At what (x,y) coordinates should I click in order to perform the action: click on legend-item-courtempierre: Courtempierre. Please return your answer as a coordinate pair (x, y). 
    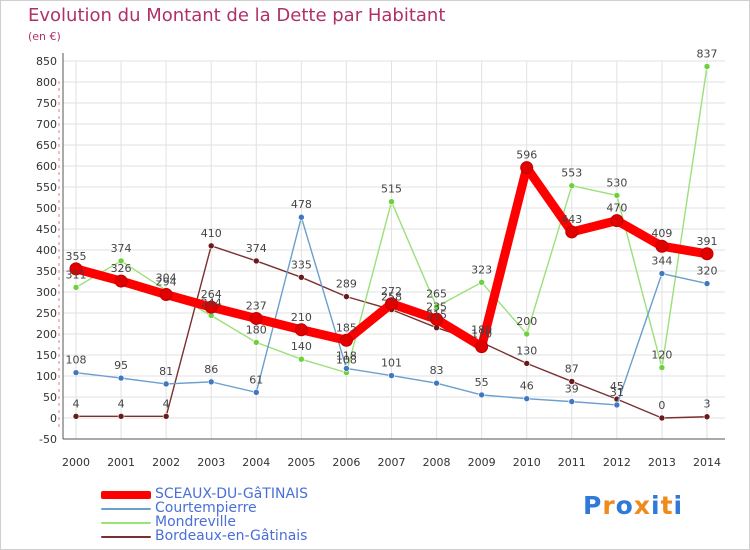
    Looking at the image, I should click on (251, 508).